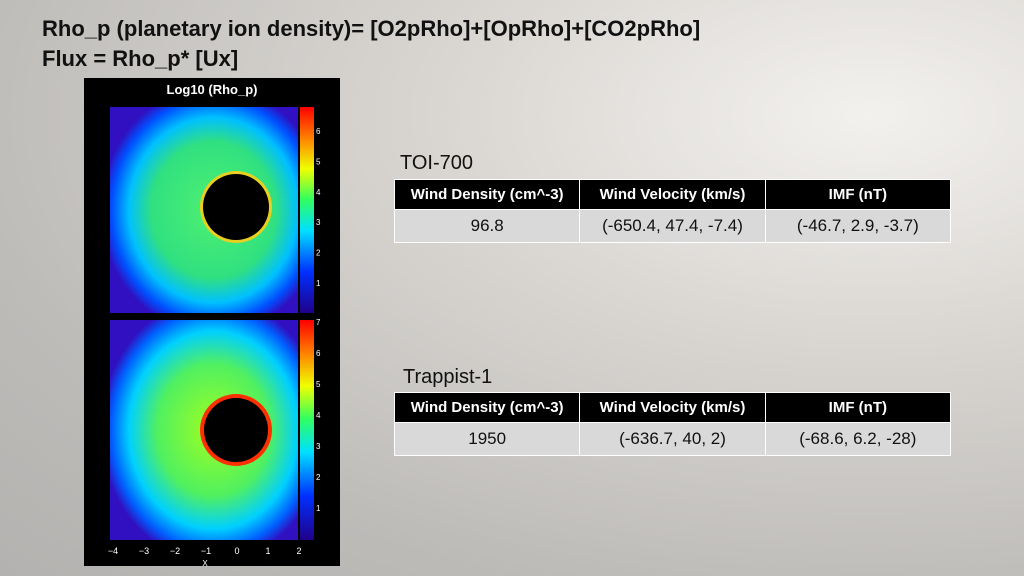  I want to click on axis-tick-label: −2, so click(175, 551).